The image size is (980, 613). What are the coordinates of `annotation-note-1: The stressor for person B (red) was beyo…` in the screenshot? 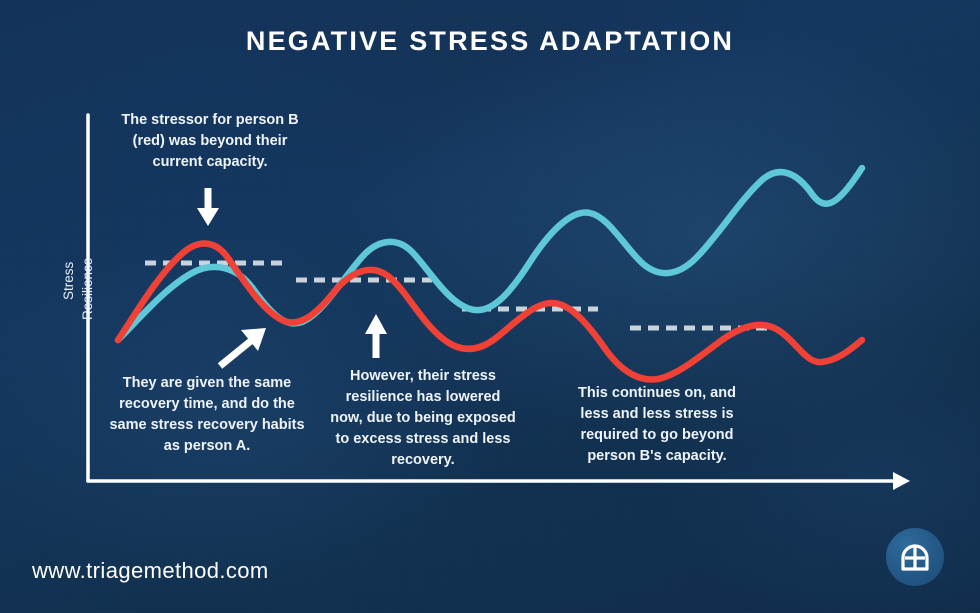 It's located at (210, 141).